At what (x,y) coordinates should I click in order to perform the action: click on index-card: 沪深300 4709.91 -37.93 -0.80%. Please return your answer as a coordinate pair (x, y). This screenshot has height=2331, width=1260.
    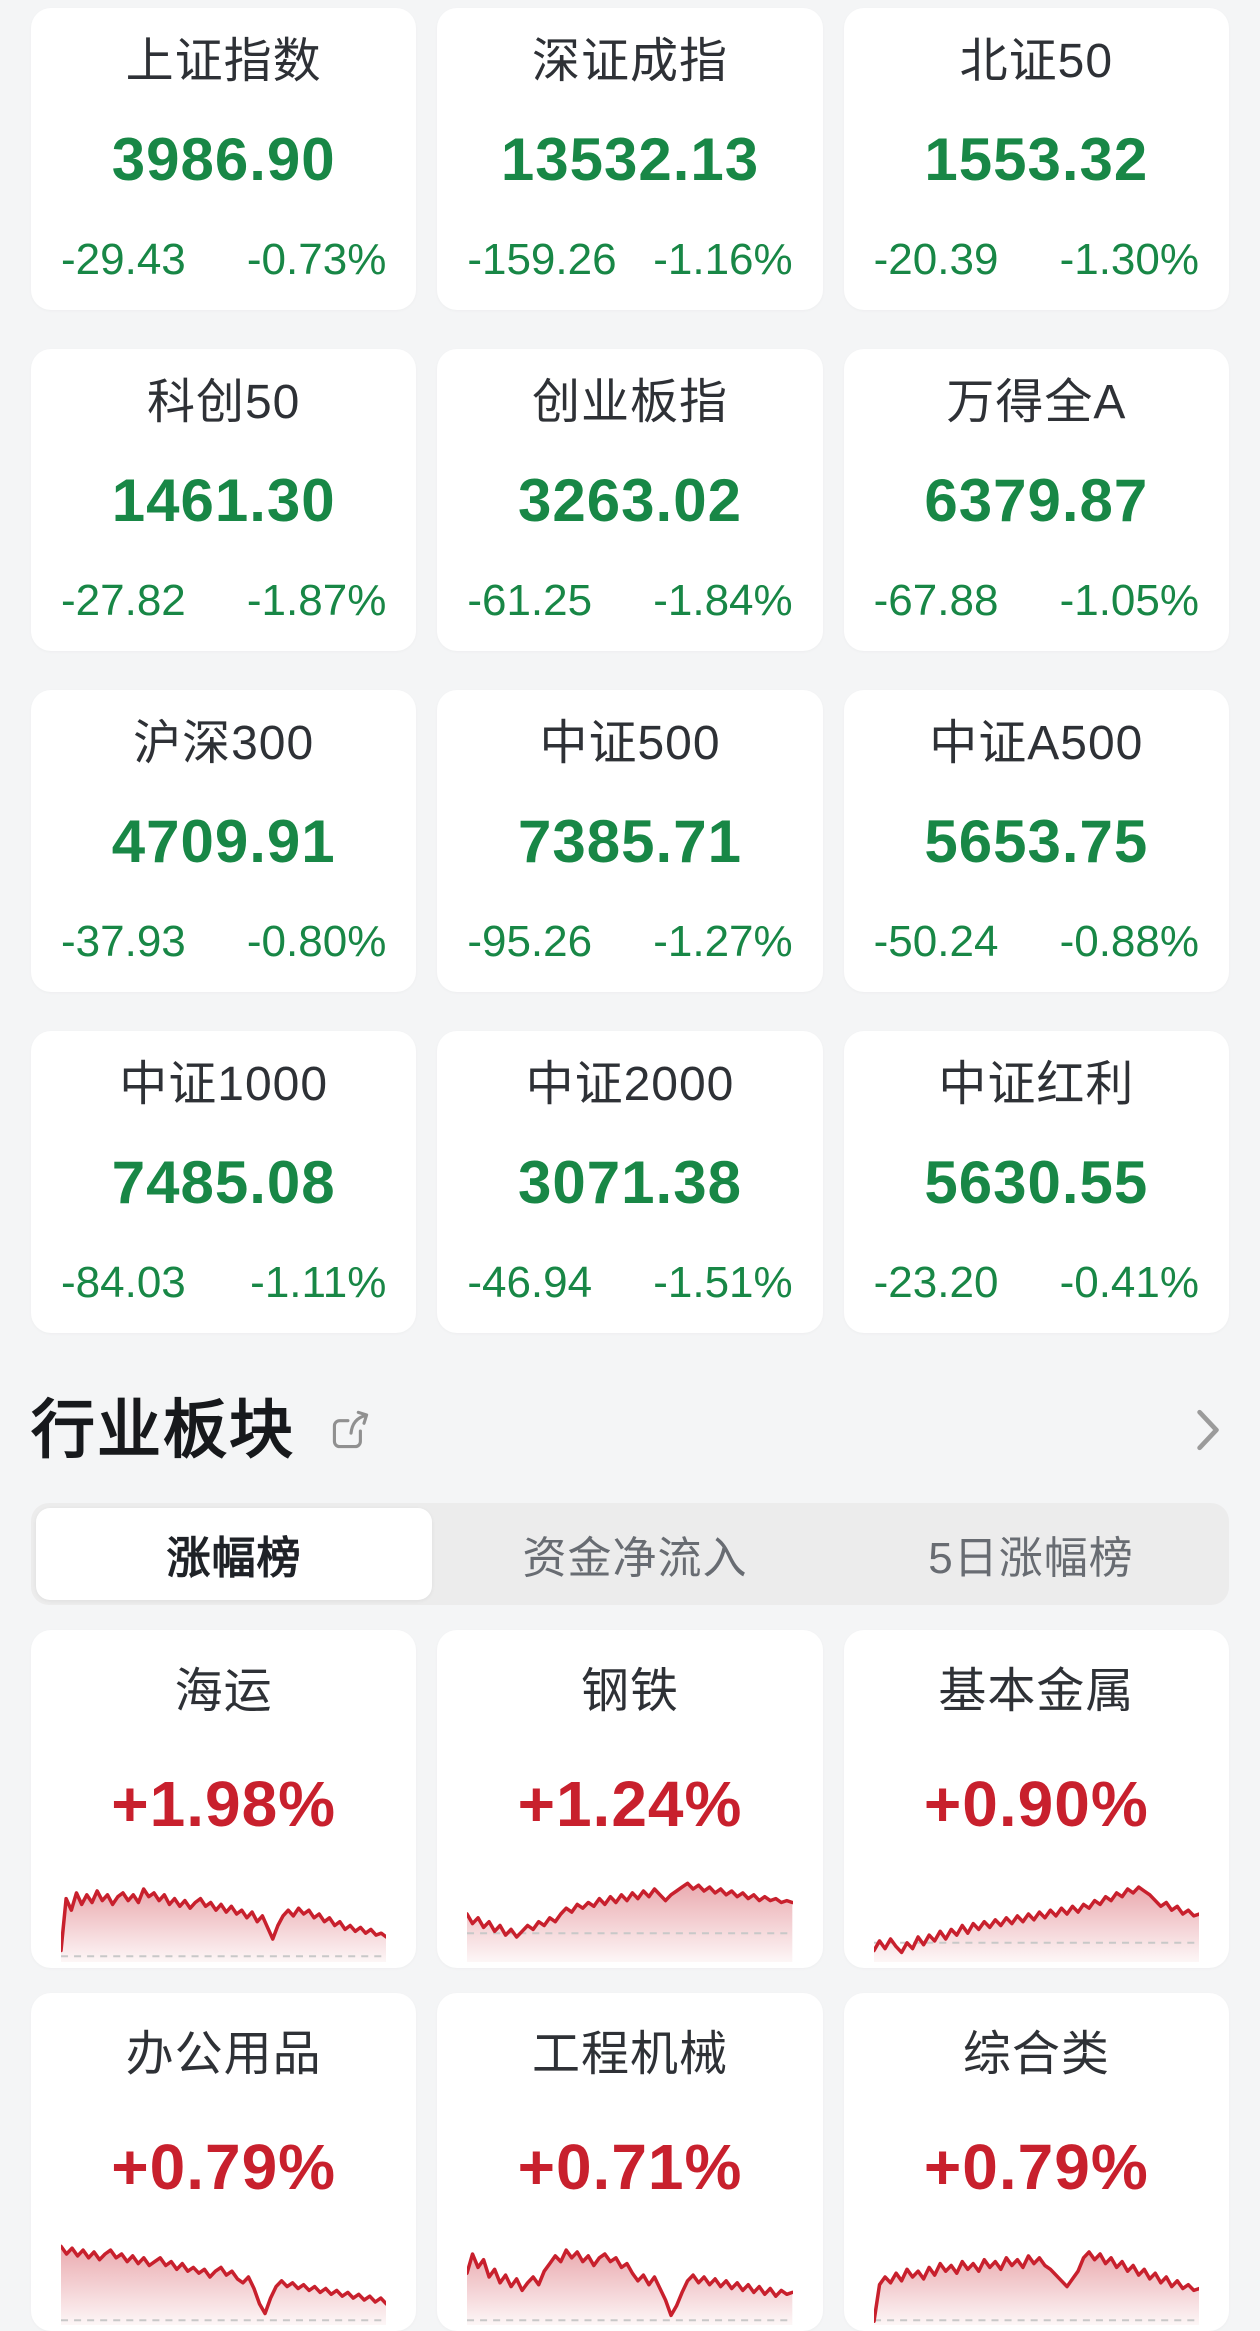
    Looking at the image, I should click on (224, 841).